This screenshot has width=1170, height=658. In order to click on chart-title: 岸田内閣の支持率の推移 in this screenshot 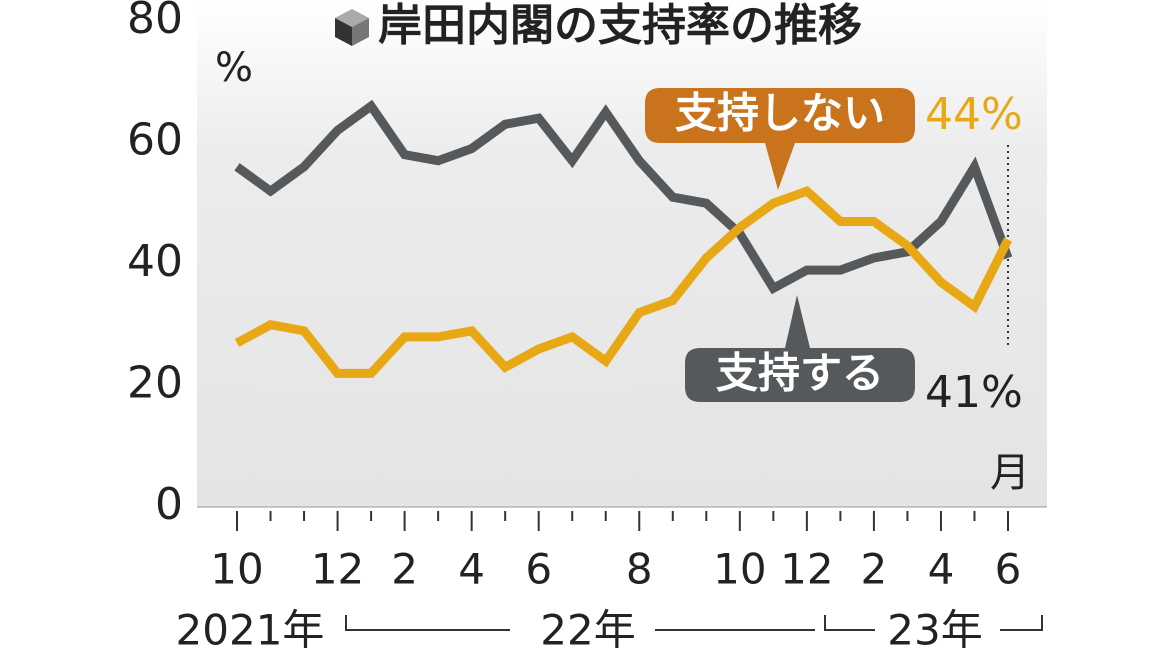, I will do `click(620, 25)`.